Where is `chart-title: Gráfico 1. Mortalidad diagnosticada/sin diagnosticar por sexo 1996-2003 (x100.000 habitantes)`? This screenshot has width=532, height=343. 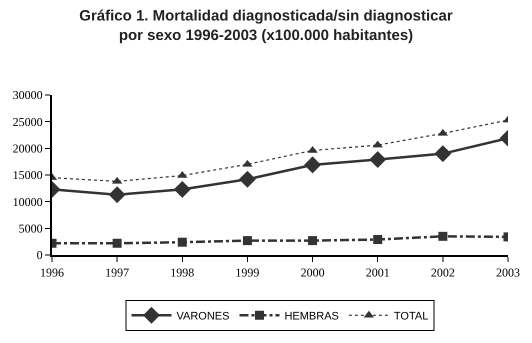 chart-title: Gráfico 1. Mortalidad diagnosticada/sin diagnosticar por sexo 1996-2003 (x100.000 habitantes) is located at coordinates (266, 26).